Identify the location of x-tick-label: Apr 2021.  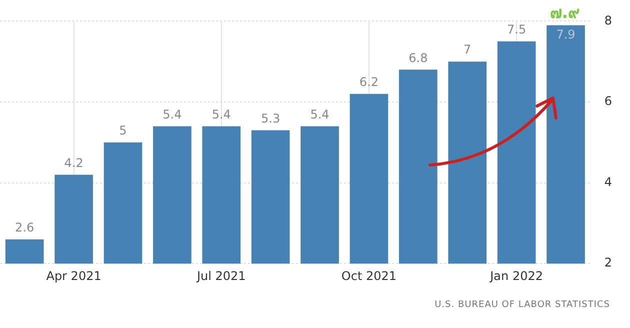
(74, 275).